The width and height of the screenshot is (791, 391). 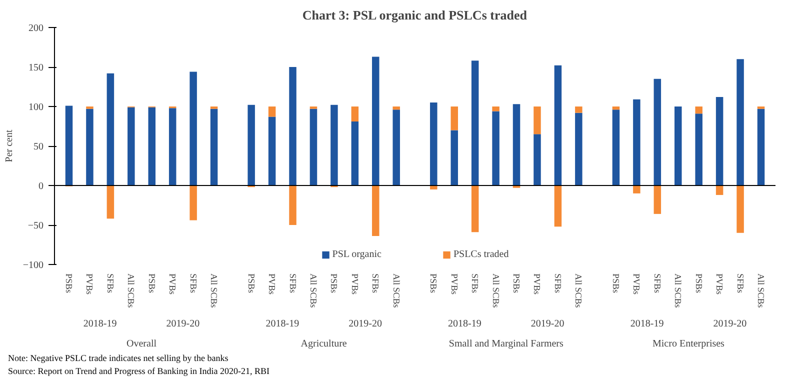 I want to click on y-tick-label: 0, so click(x=41, y=186).